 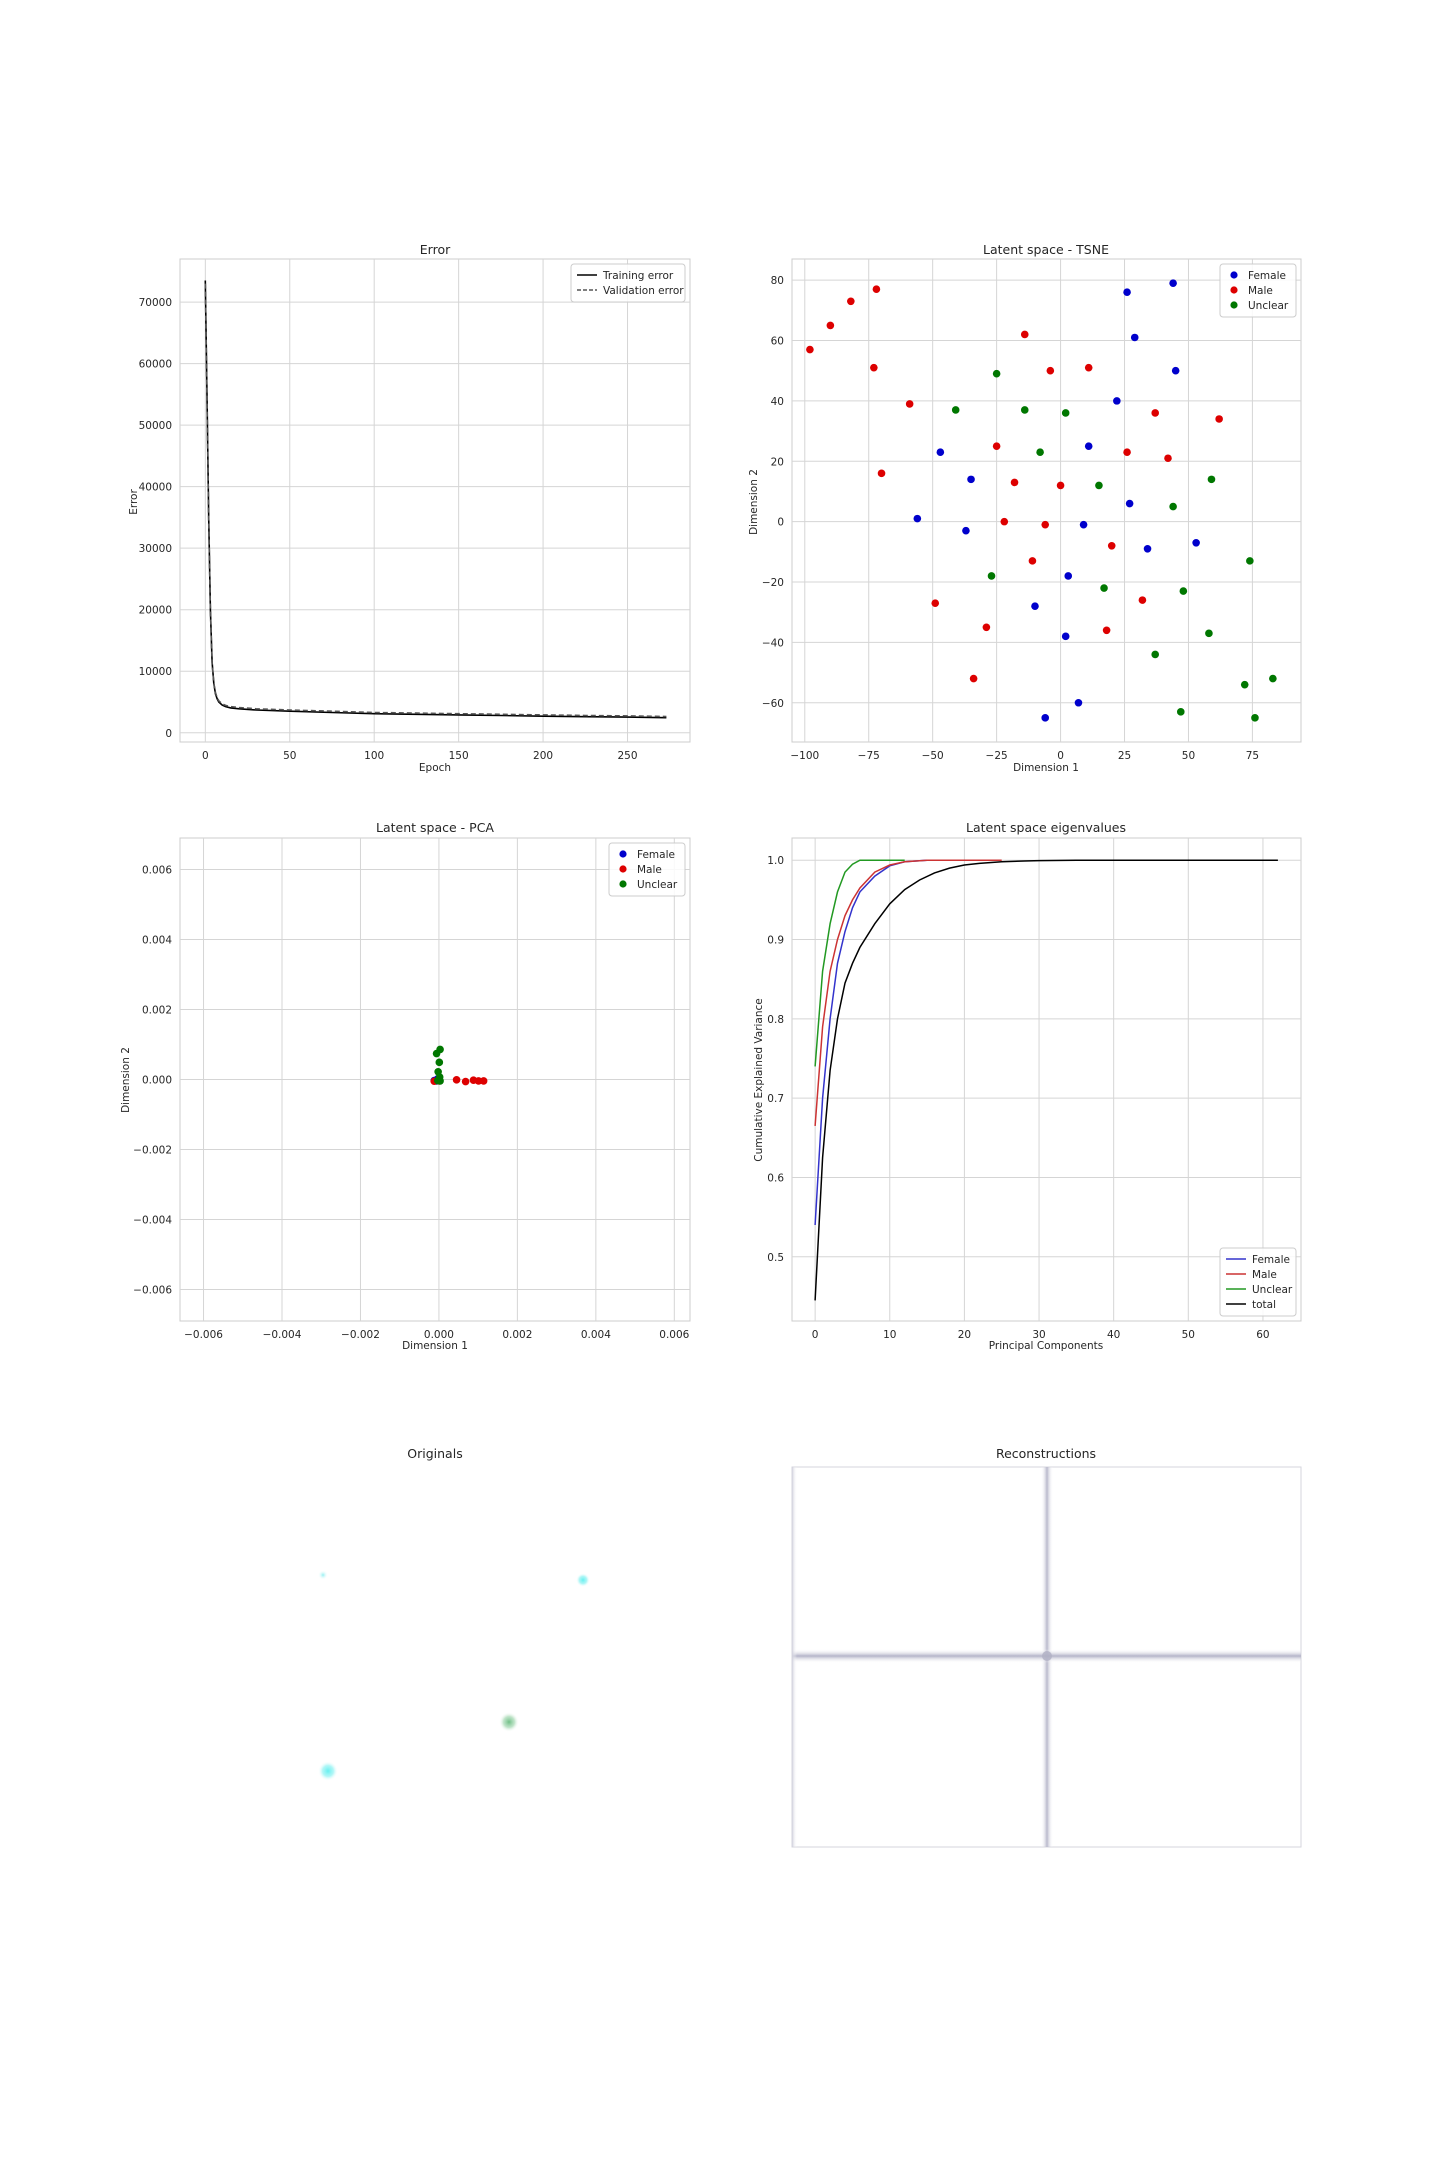 I want to click on originals-image: Originals, so click(x=454, y=1613).